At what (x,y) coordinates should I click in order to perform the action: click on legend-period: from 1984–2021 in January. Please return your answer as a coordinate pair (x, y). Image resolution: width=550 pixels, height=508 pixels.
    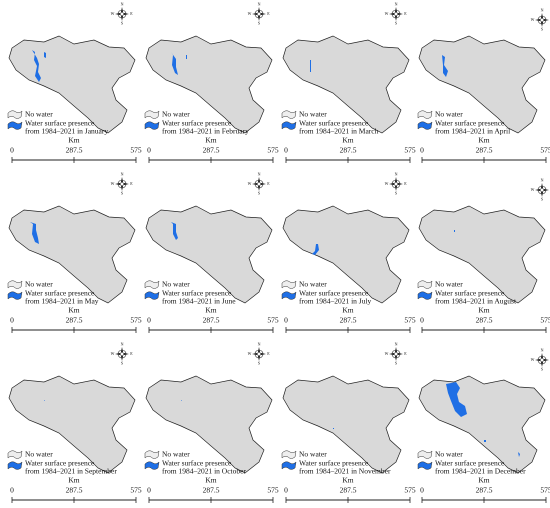
    Looking at the image, I should click on (66, 131).